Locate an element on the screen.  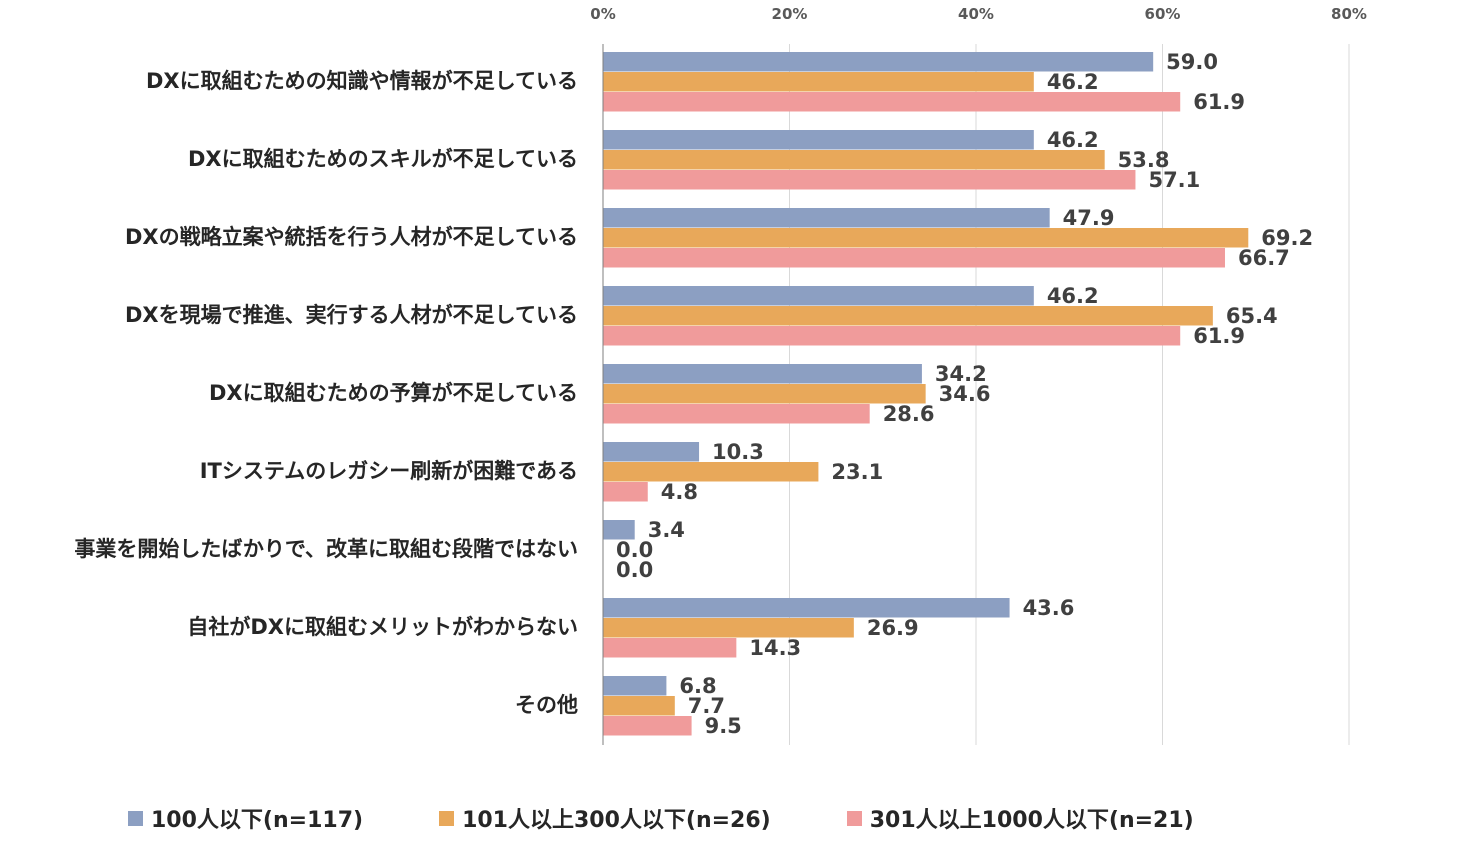
data-label: 9.5 is located at coordinates (723, 726).